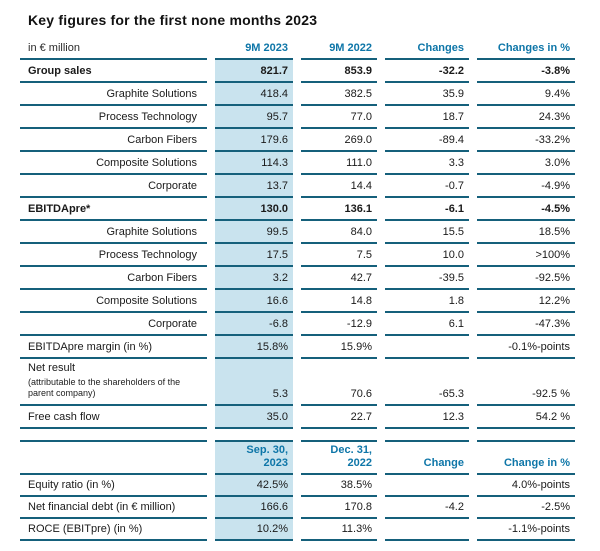  Describe the element at coordinates (52, 368) in the screenshot. I see `row-label-main: Net result` at that location.